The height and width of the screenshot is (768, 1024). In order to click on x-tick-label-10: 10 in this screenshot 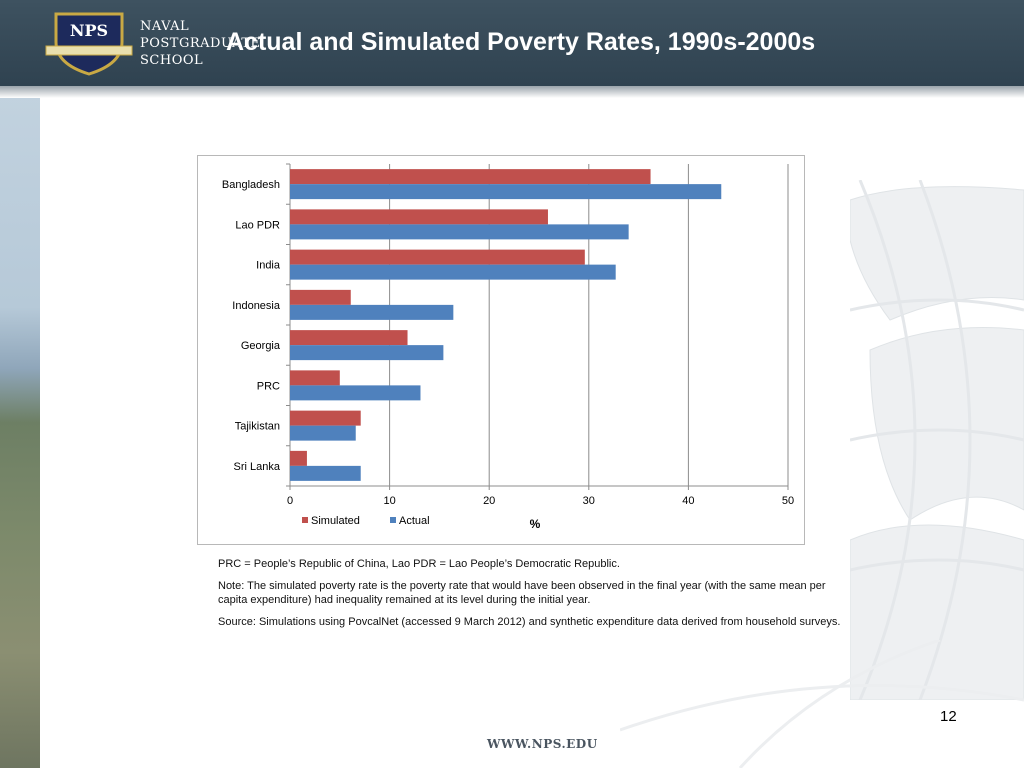, I will do `click(389, 501)`.